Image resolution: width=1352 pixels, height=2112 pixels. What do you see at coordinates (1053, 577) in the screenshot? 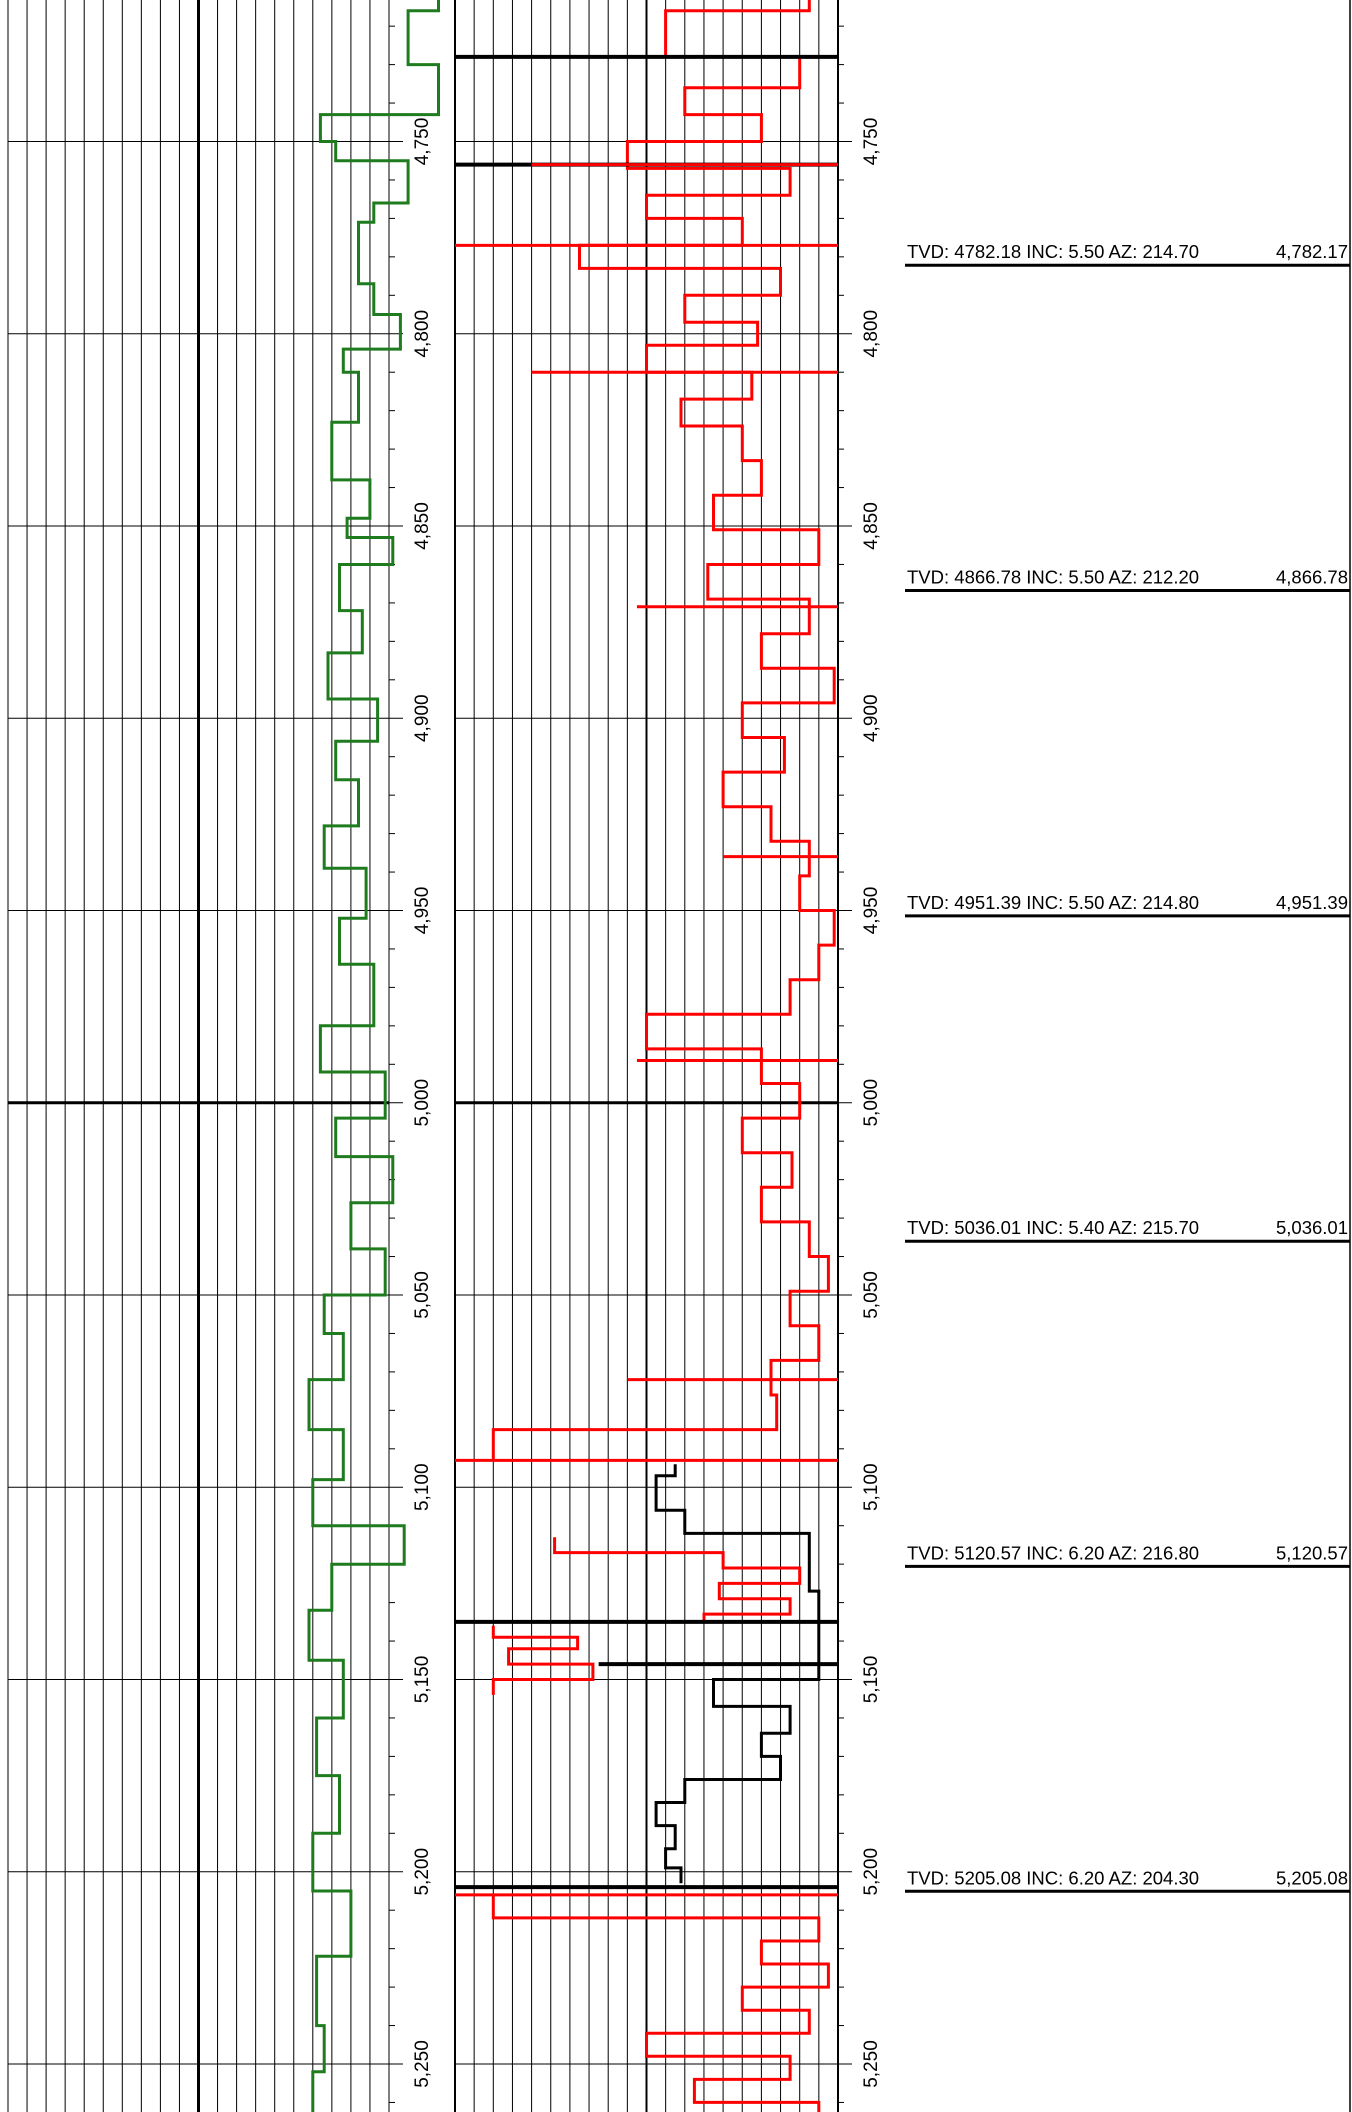
I see `survey-station-label: TVD: 4866.78 INC: 5.50 AZ: 212.20` at bounding box center [1053, 577].